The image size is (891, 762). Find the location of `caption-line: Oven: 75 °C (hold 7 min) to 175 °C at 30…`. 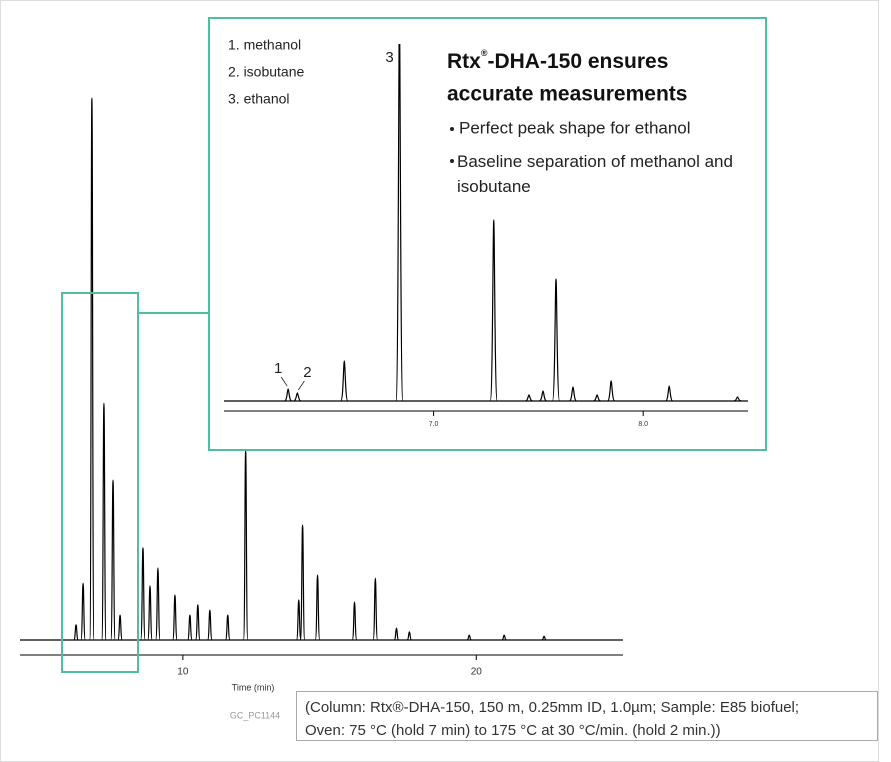

caption-line: Oven: 75 °C (hold 7 min) to 175 °C at 30… is located at coordinates (513, 730).